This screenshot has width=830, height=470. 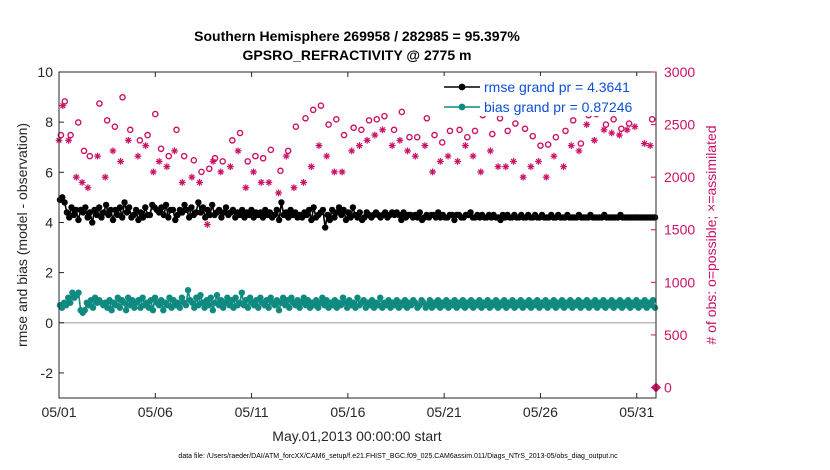 What do you see at coordinates (357, 436) in the screenshot?
I see `x-axis-label: May.01,2013 00:00:00 start` at bounding box center [357, 436].